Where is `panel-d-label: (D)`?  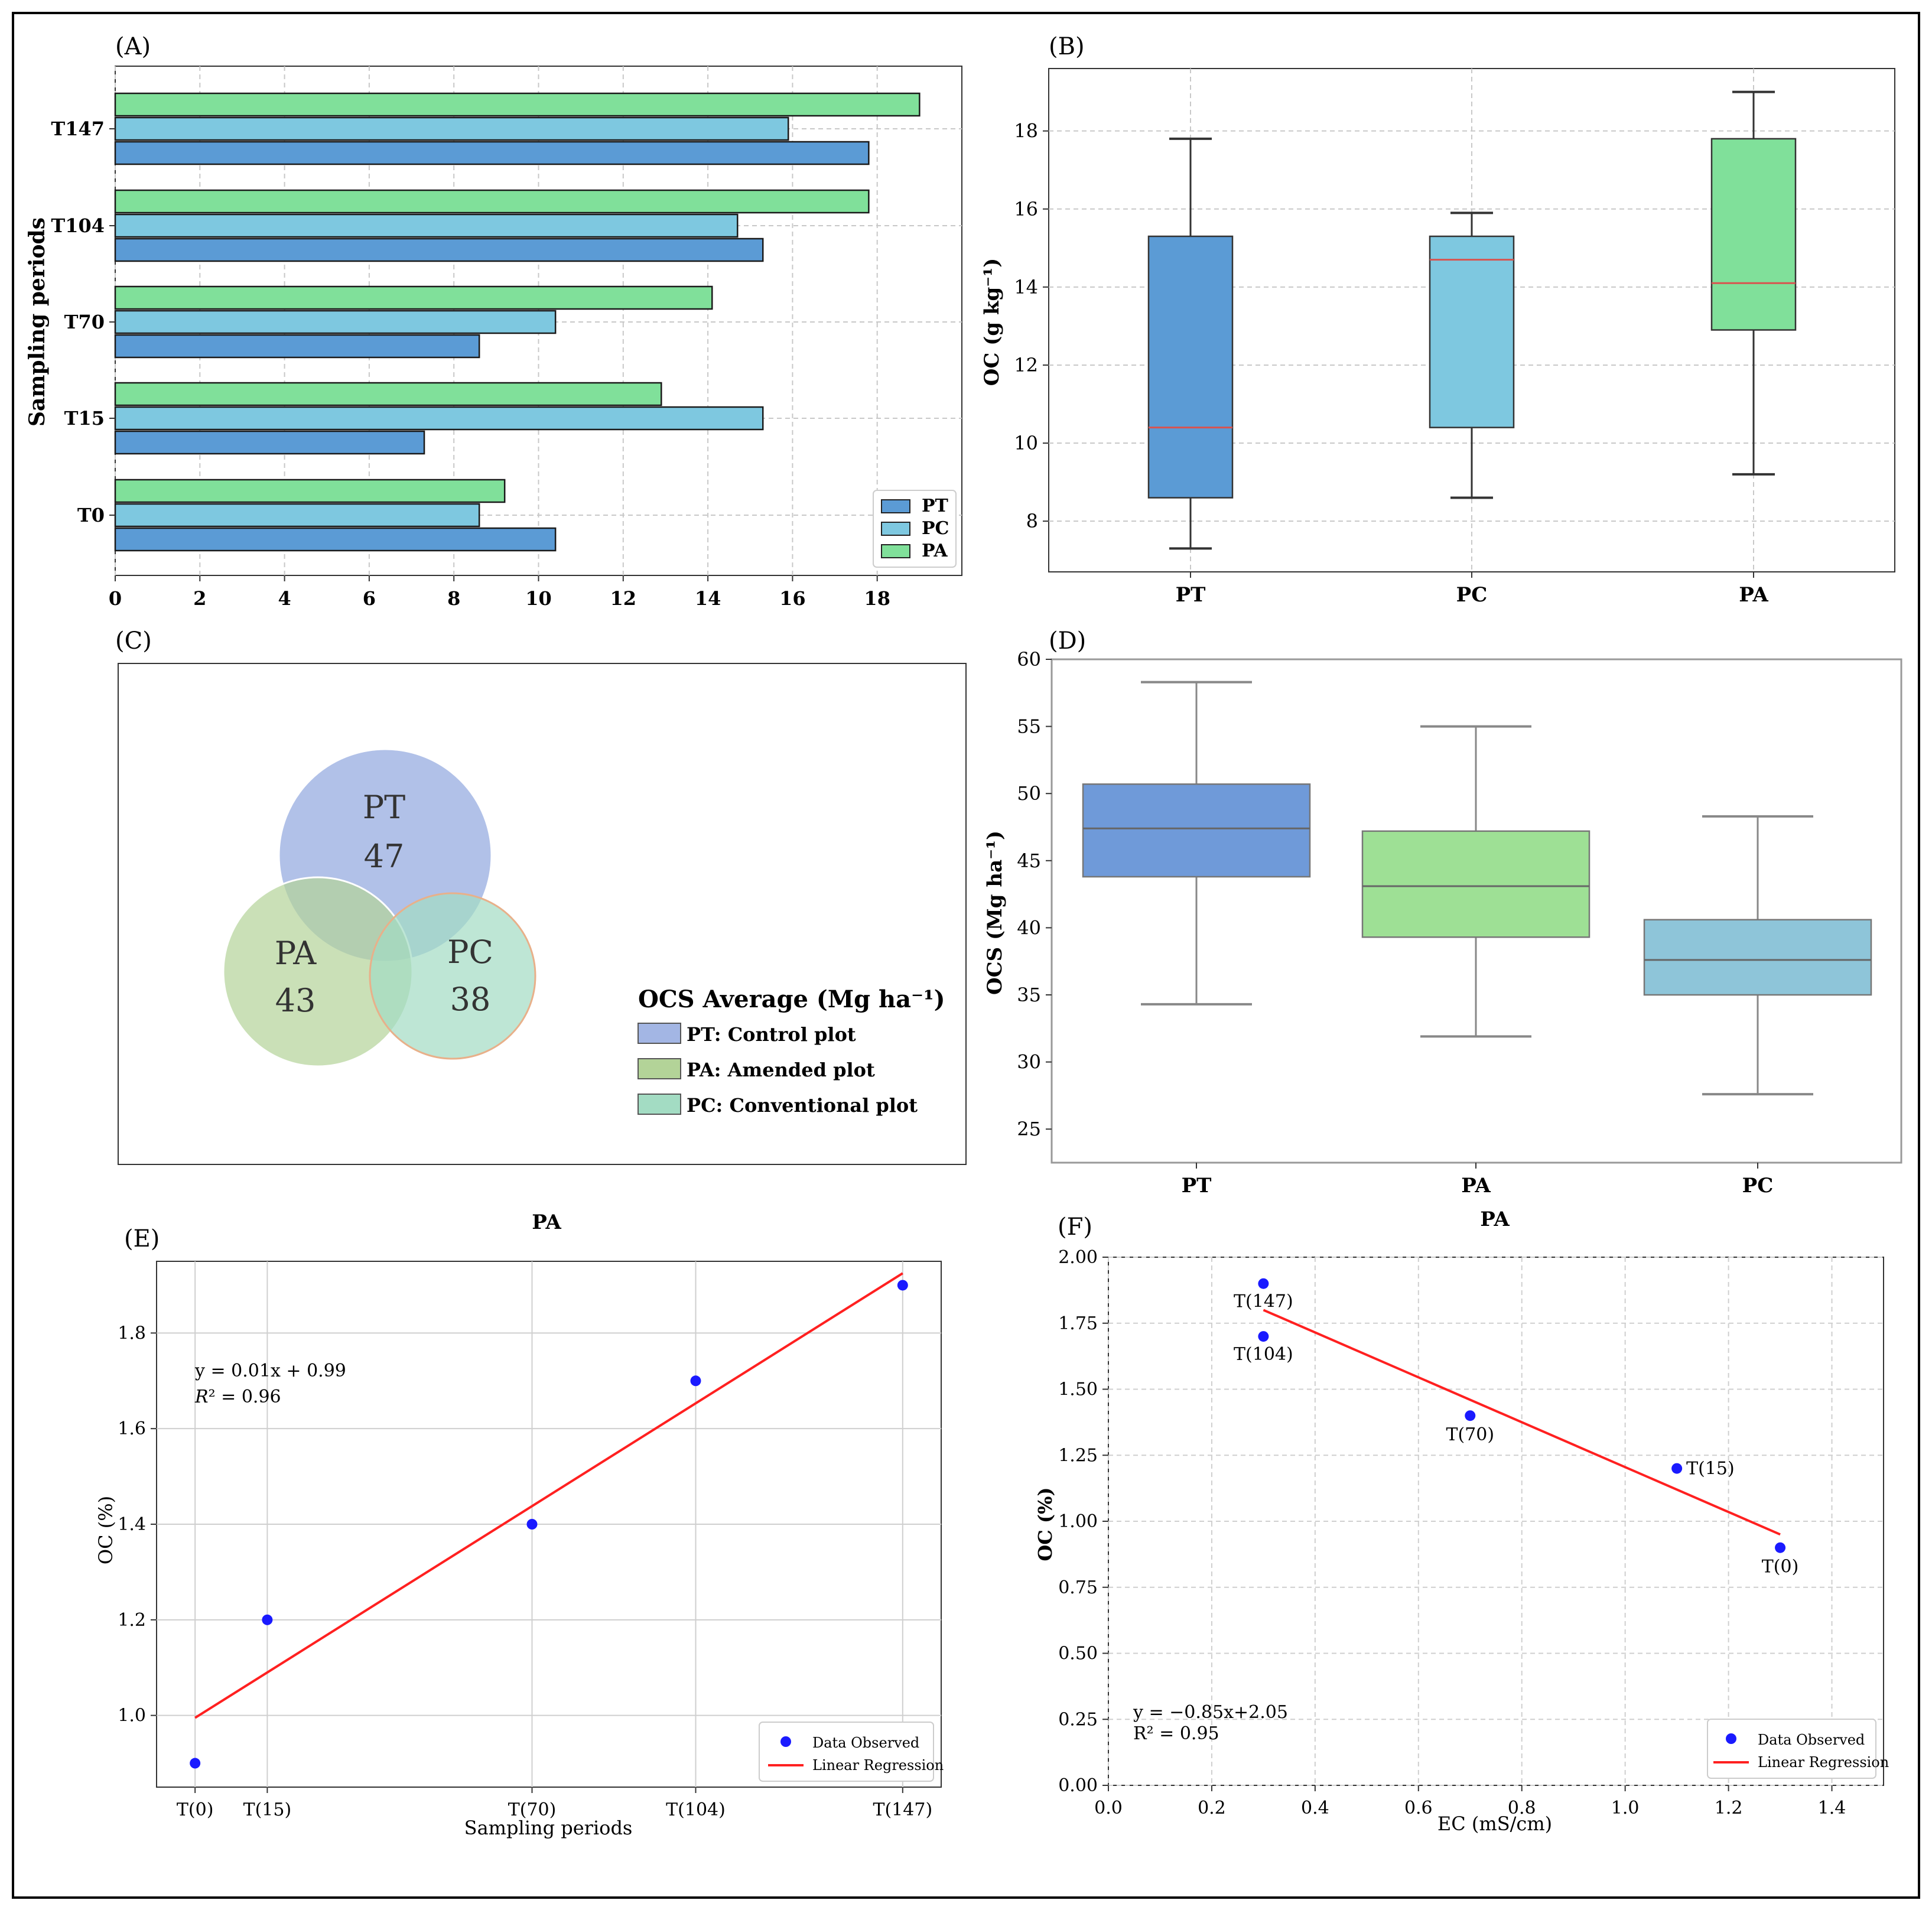 panel-d-label: (D) is located at coordinates (1067, 641).